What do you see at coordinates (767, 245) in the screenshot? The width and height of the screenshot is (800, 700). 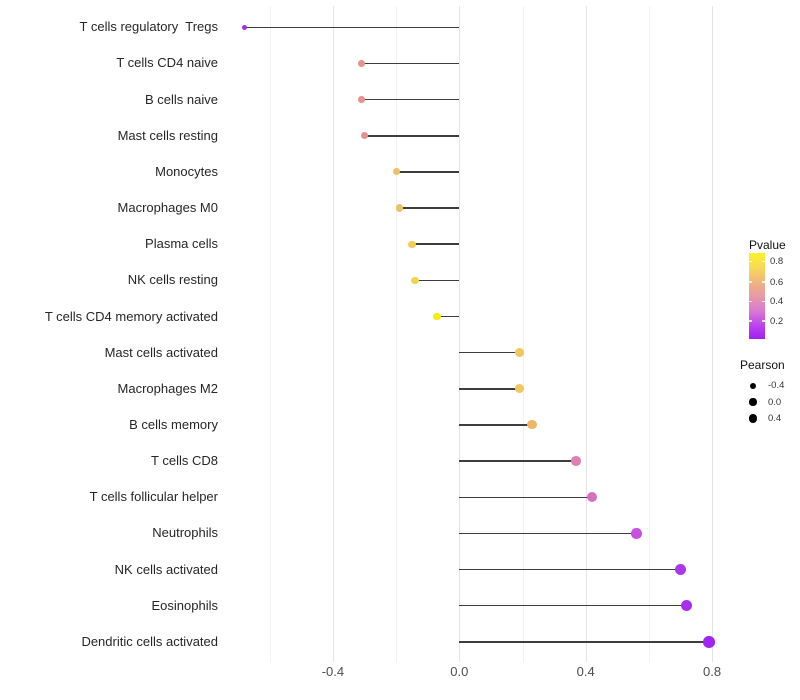 I see `pvalue-legend-title: Pvalue` at bounding box center [767, 245].